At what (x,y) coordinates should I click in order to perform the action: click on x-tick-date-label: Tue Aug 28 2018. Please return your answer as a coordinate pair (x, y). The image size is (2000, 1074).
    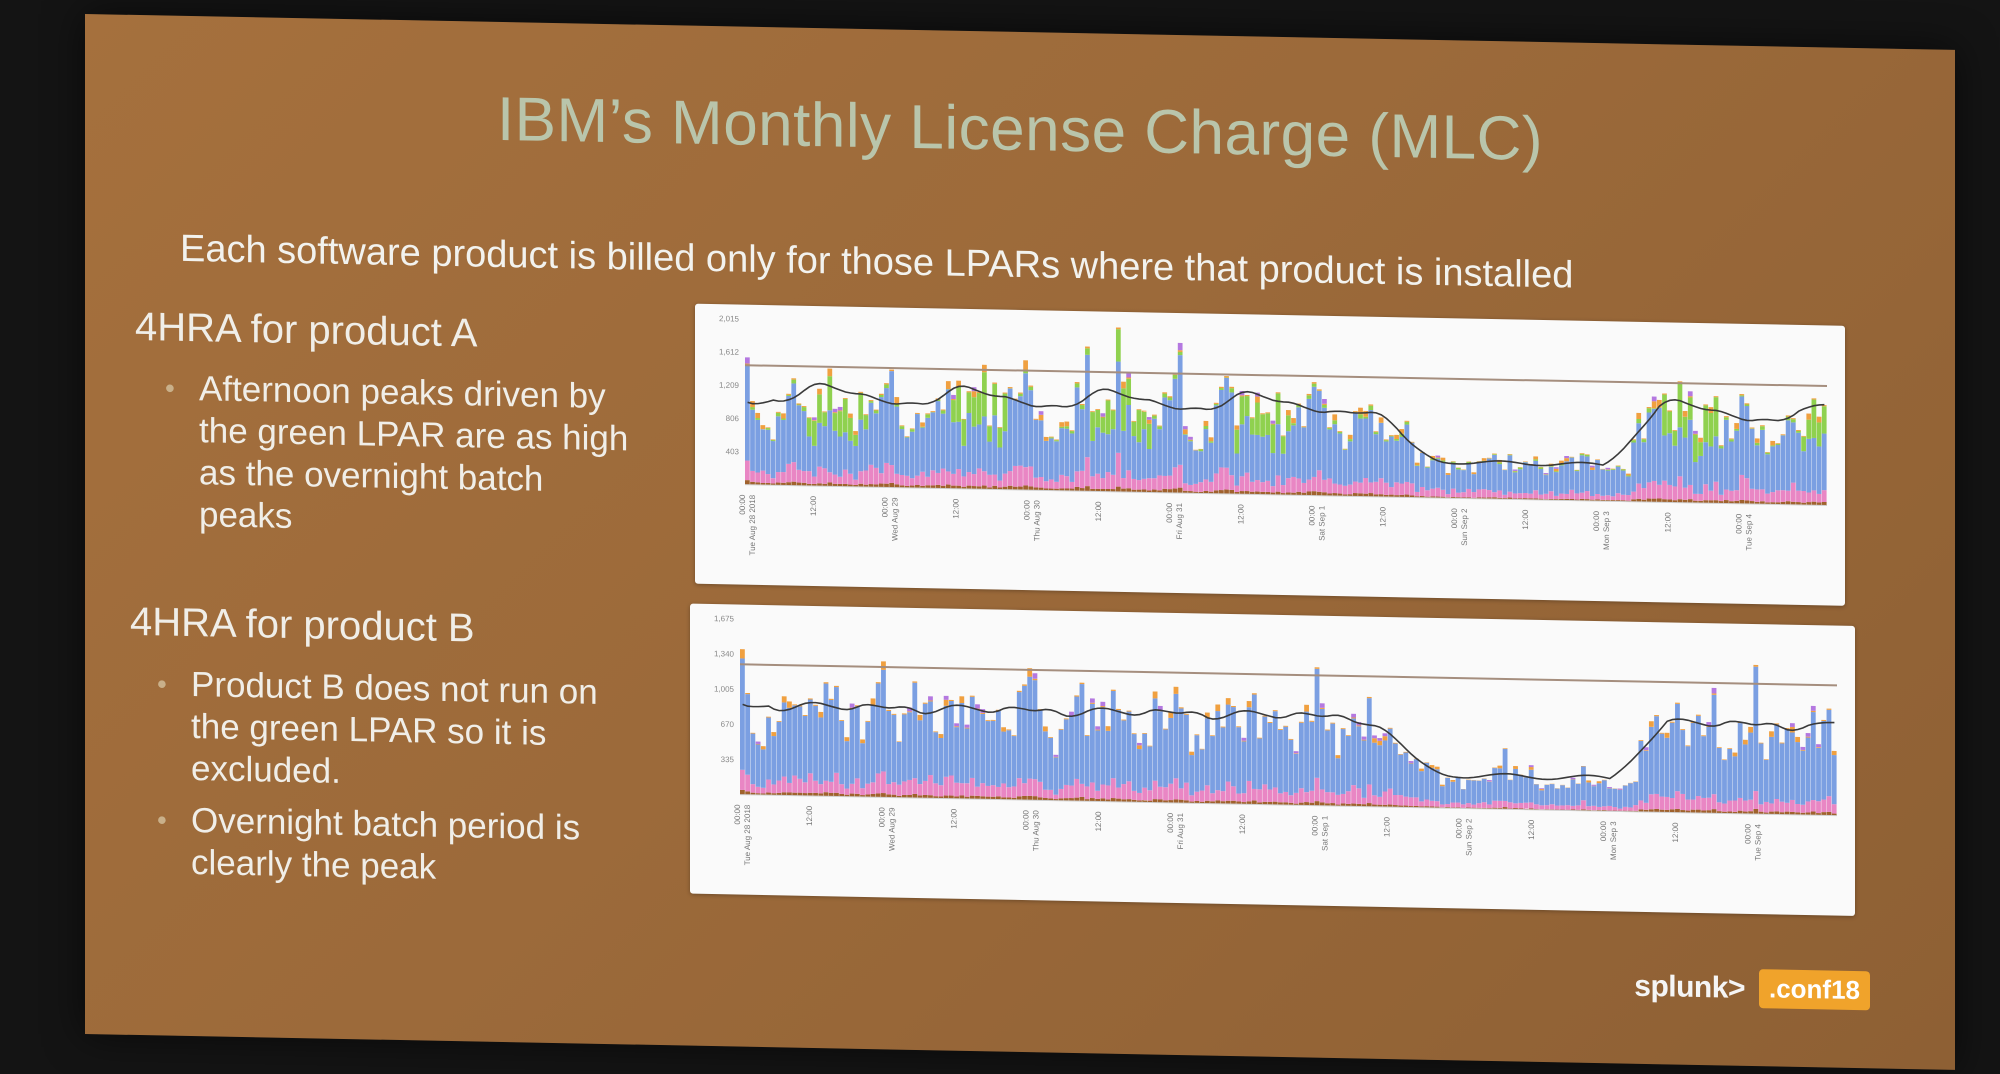
    Looking at the image, I should click on (747, 834).